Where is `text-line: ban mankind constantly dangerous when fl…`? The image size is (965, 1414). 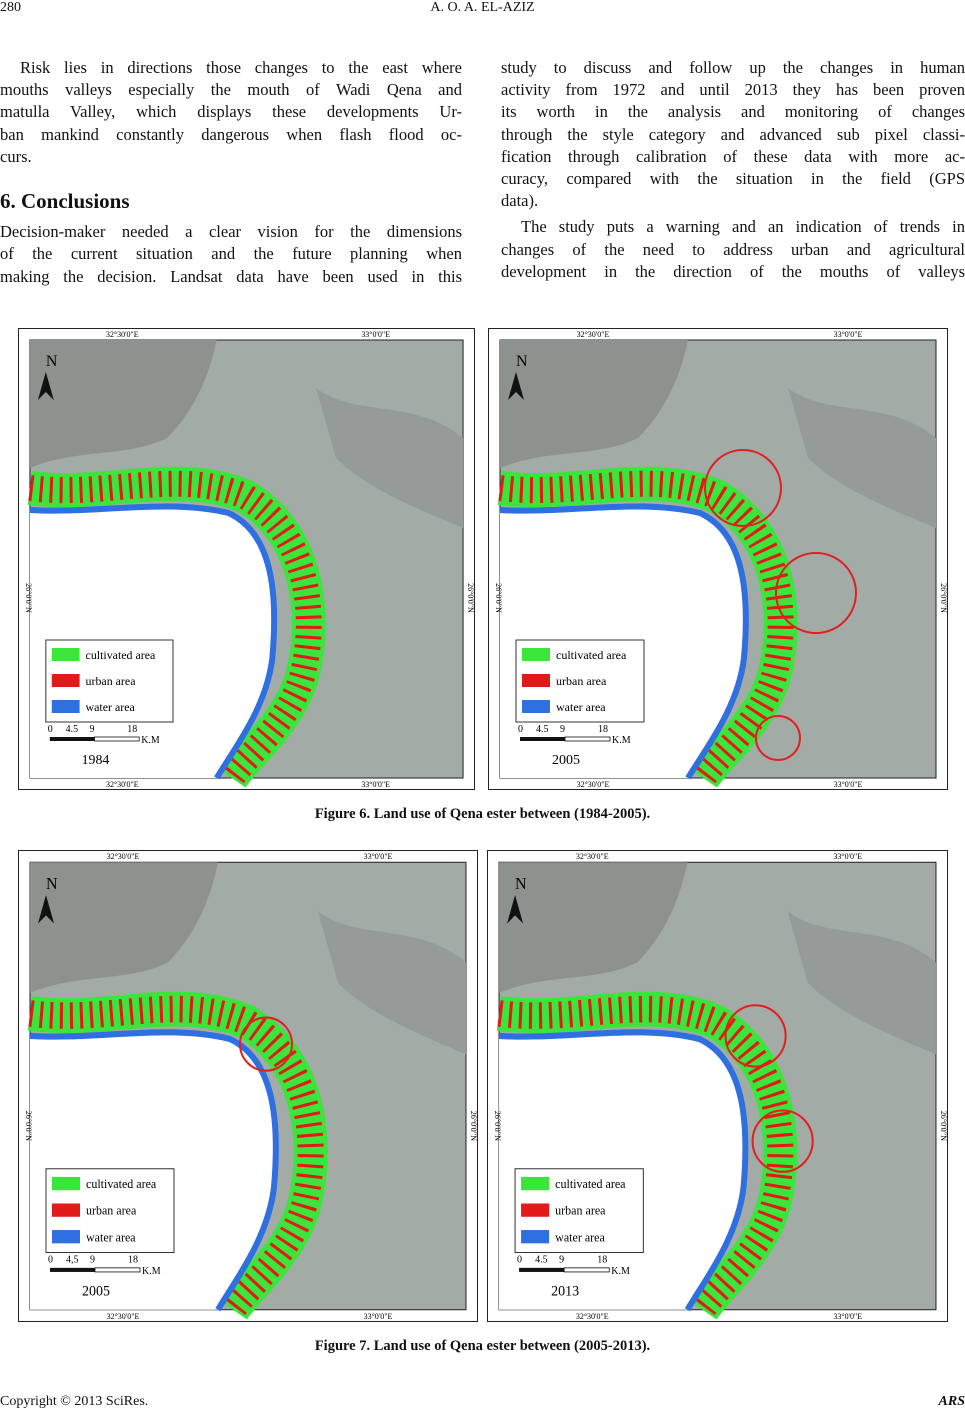
text-line: ban mankind constantly dangerous when fl… is located at coordinates (231, 134).